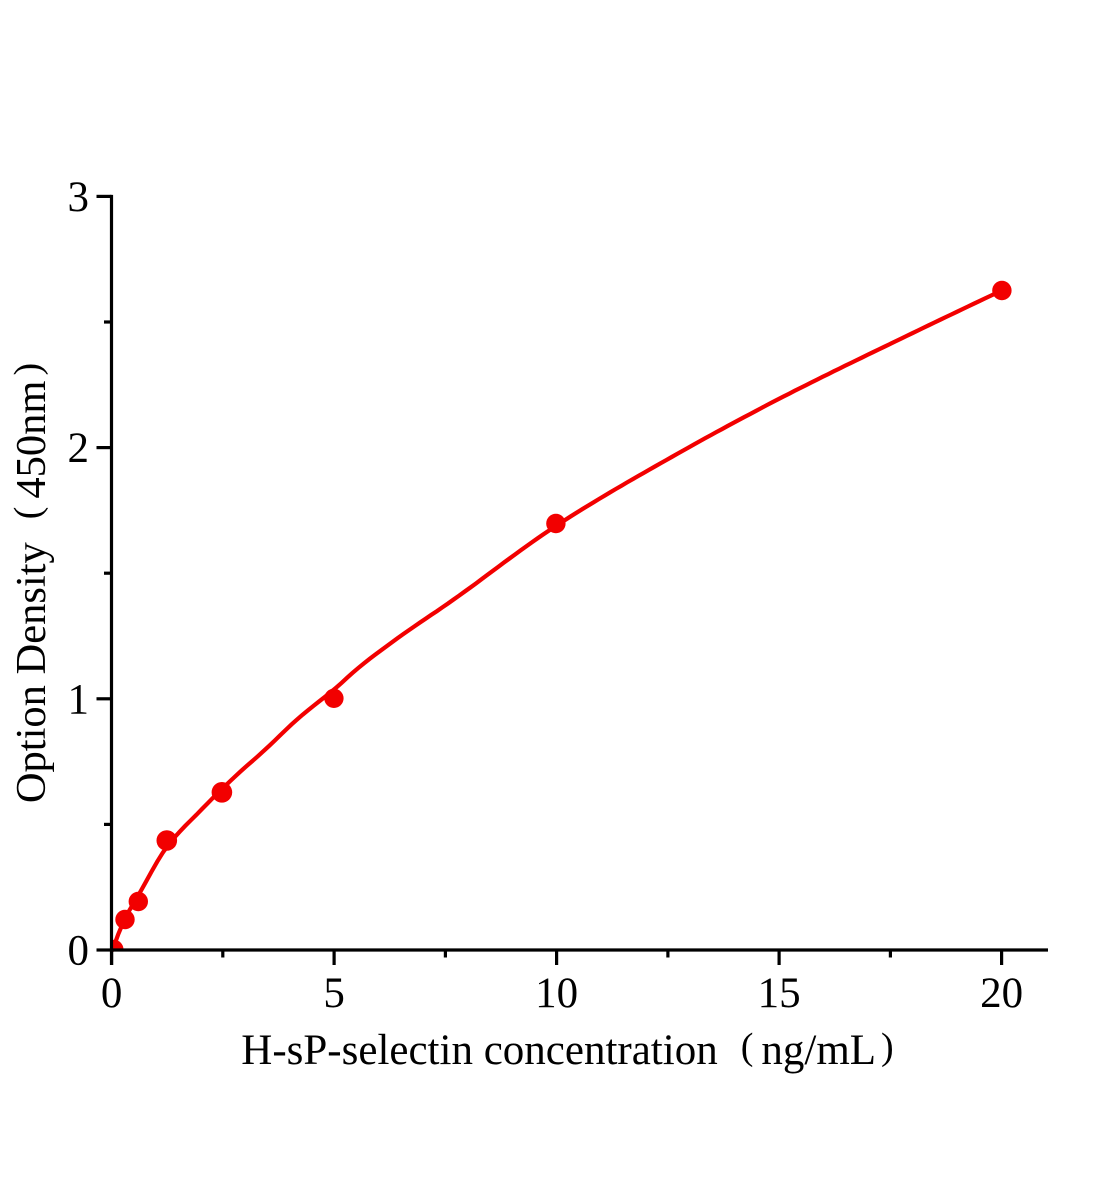  I want to click on svg-text: 5, so click(334, 993).